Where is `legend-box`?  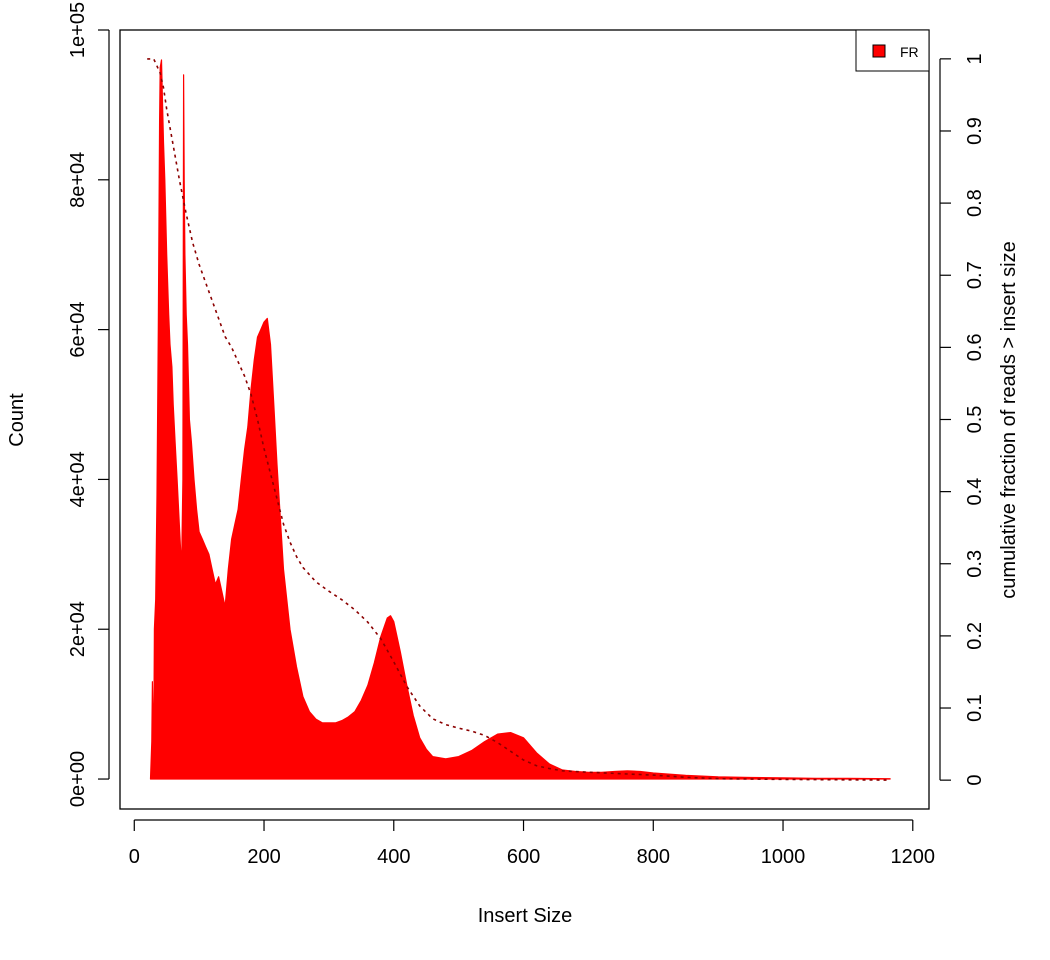 legend-box is located at coordinates (892, 50).